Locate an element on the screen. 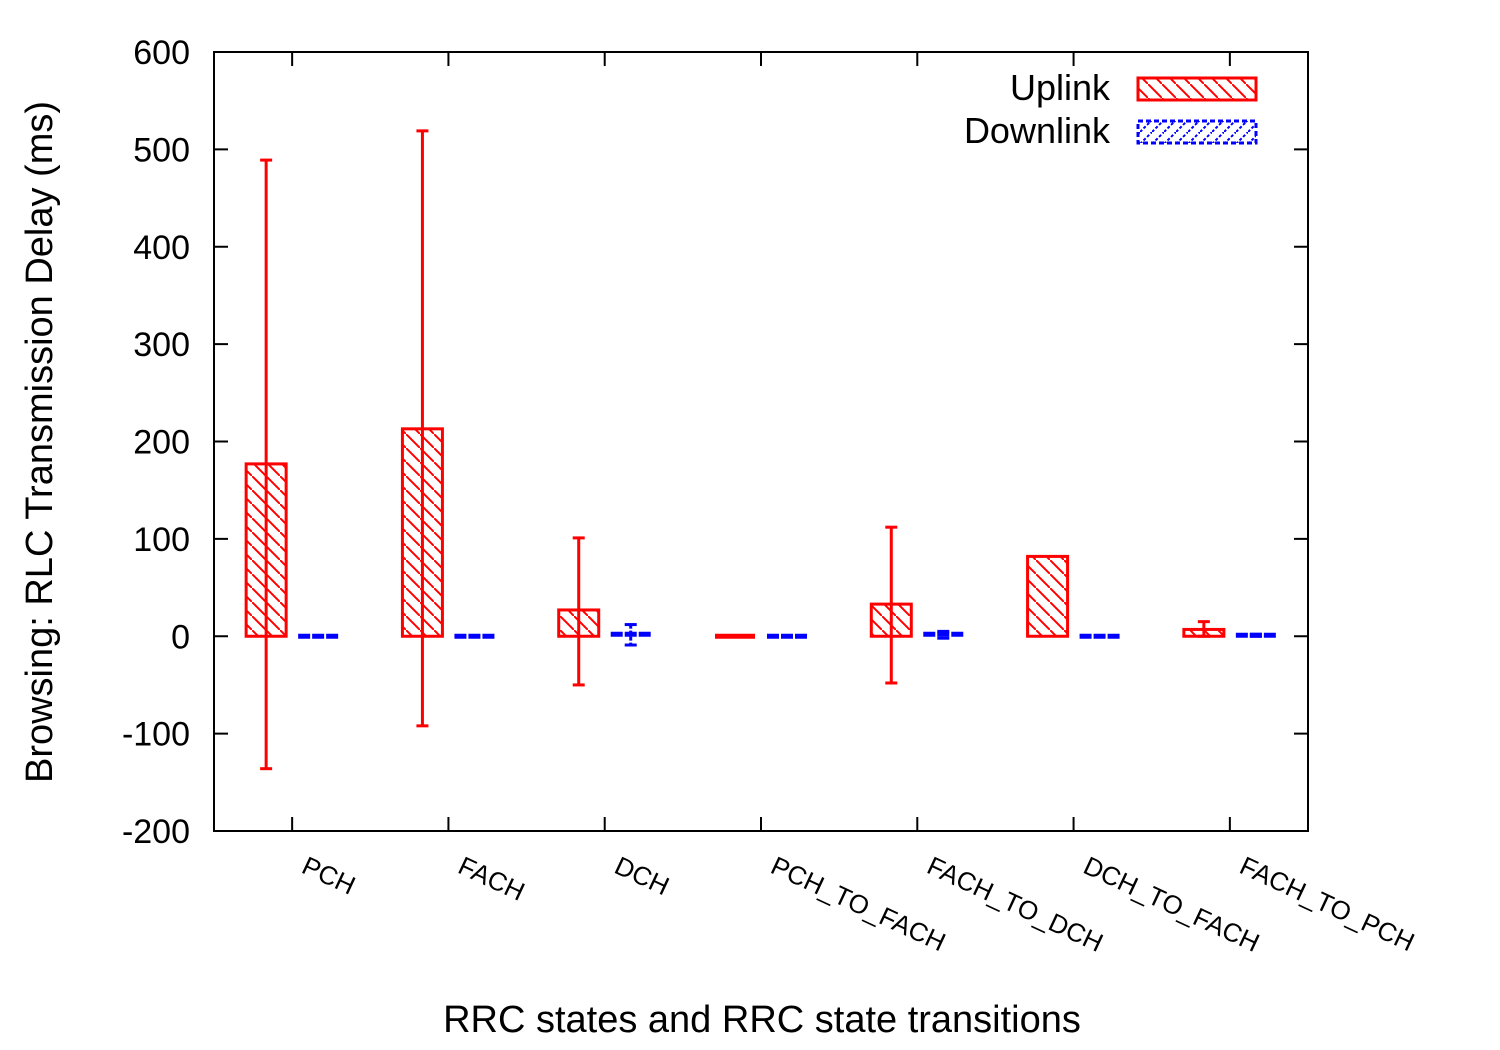  y-axis-title: Browsing: RLC Transmission Delay (ms) is located at coordinates (40, 442).